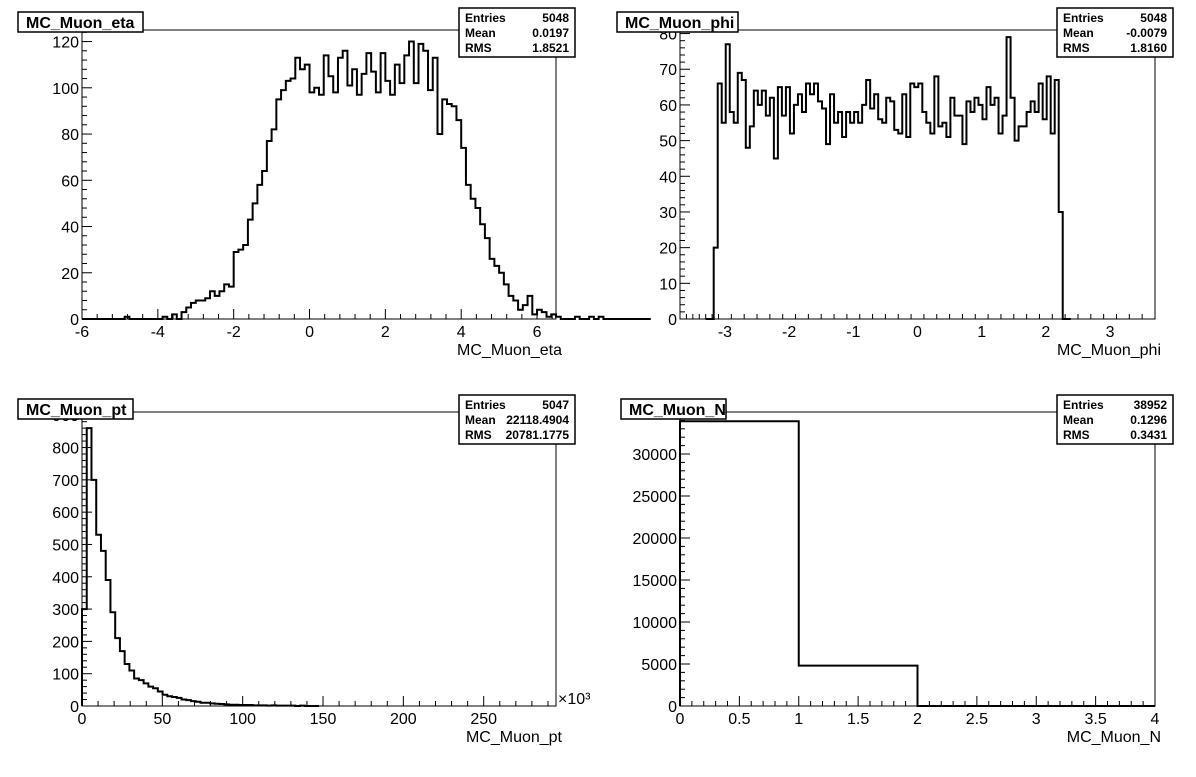  What do you see at coordinates (65, 449) in the screenshot?
I see `y-tick-label: 800` at bounding box center [65, 449].